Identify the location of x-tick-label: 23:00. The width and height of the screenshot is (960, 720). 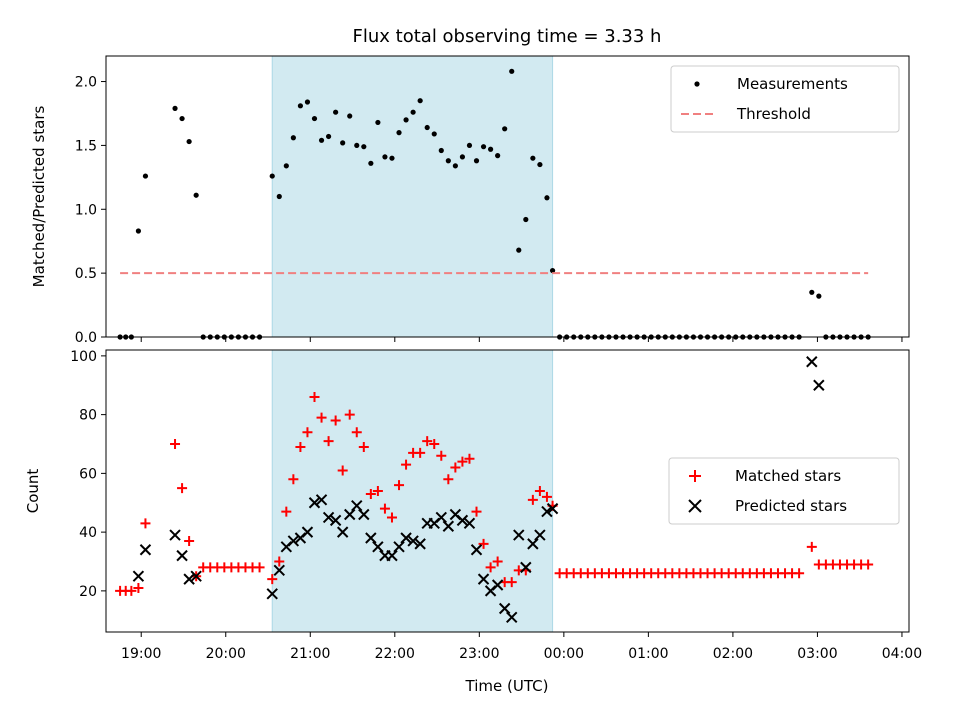
(479, 654).